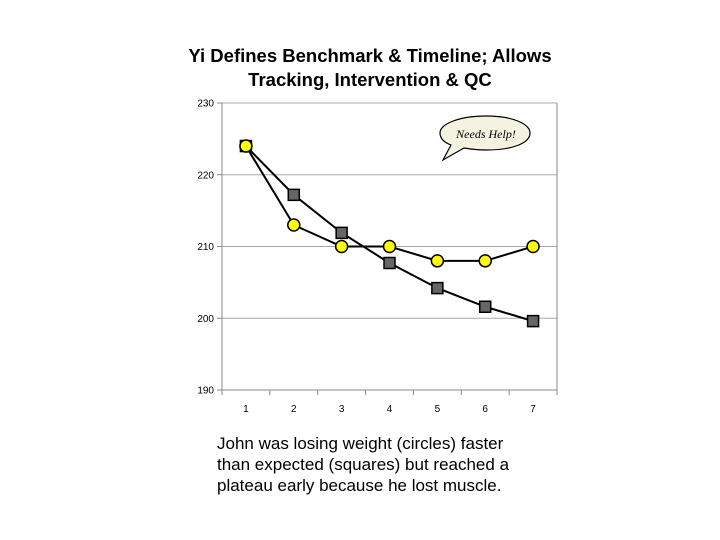 Image resolution: width=720 pixels, height=540 pixels. What do you see at coordinates (294, 409) in the screenshot?
I see `x-tick-label-2: 2` at bounding box center [294, 409].